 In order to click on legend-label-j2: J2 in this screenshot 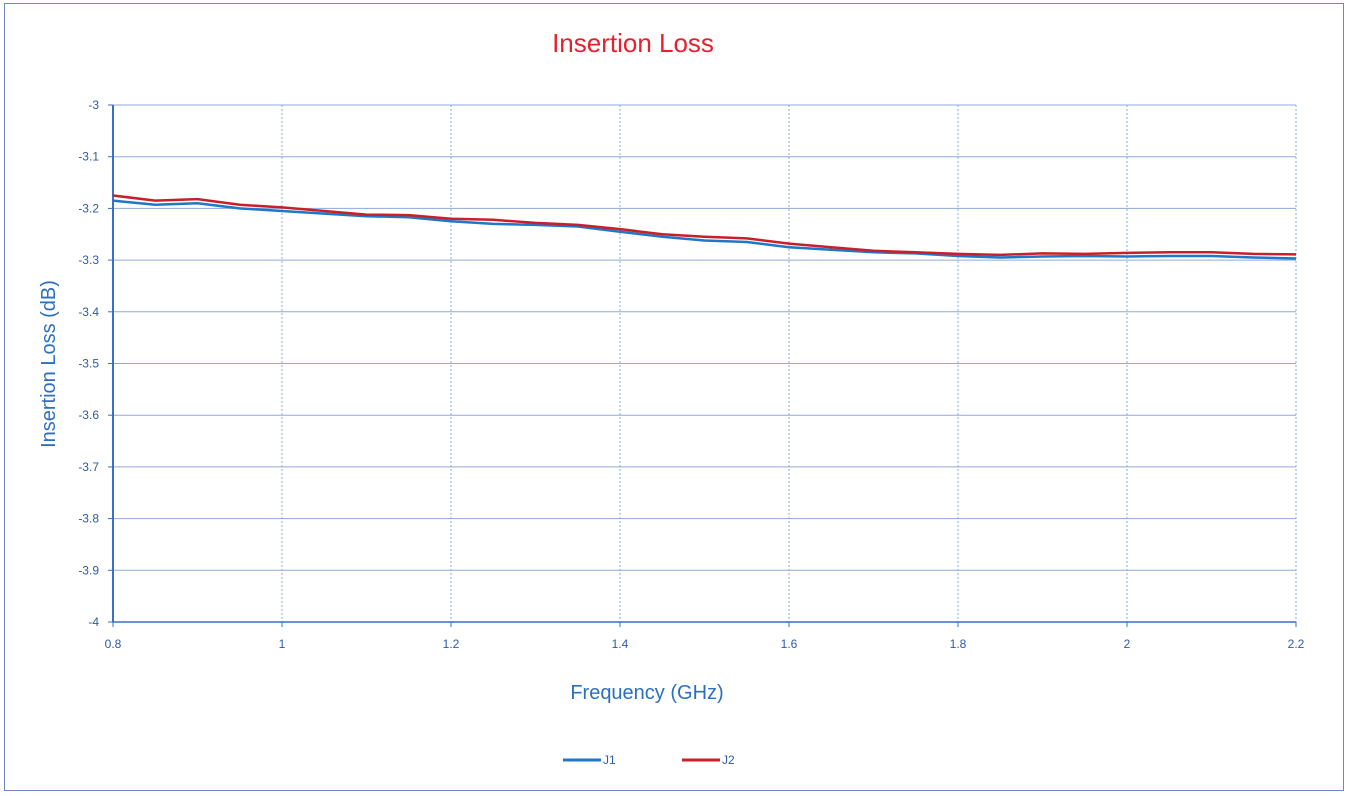, I will do `click(728, 760)`.